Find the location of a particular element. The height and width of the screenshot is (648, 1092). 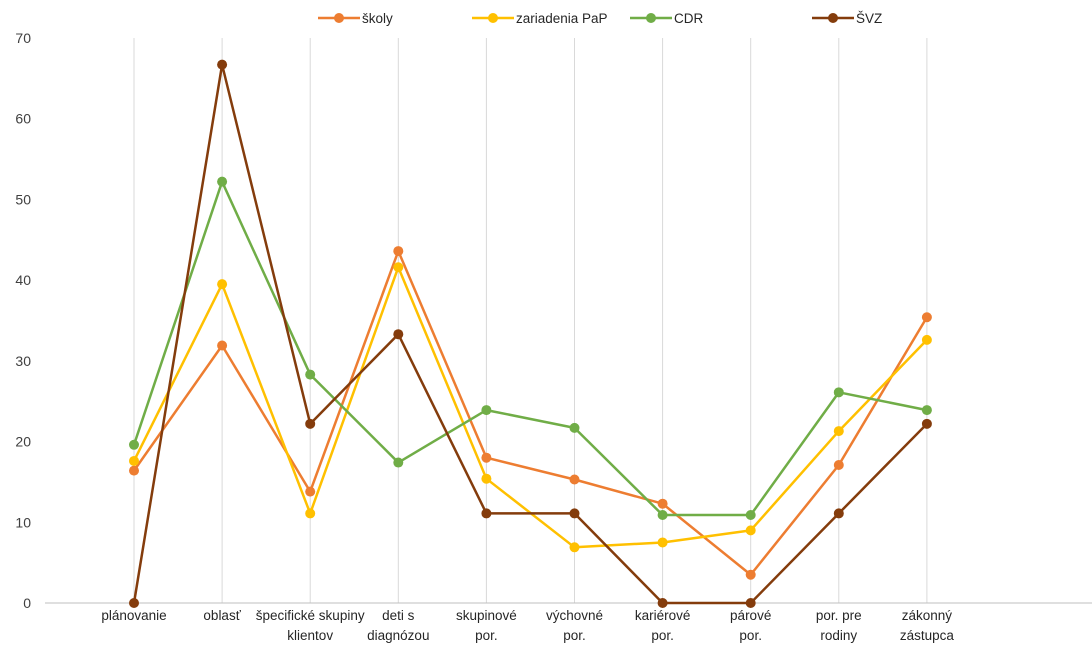

legend: školy zariadenia PaP CDR ŠVZ is located at coordinates (600, 18).